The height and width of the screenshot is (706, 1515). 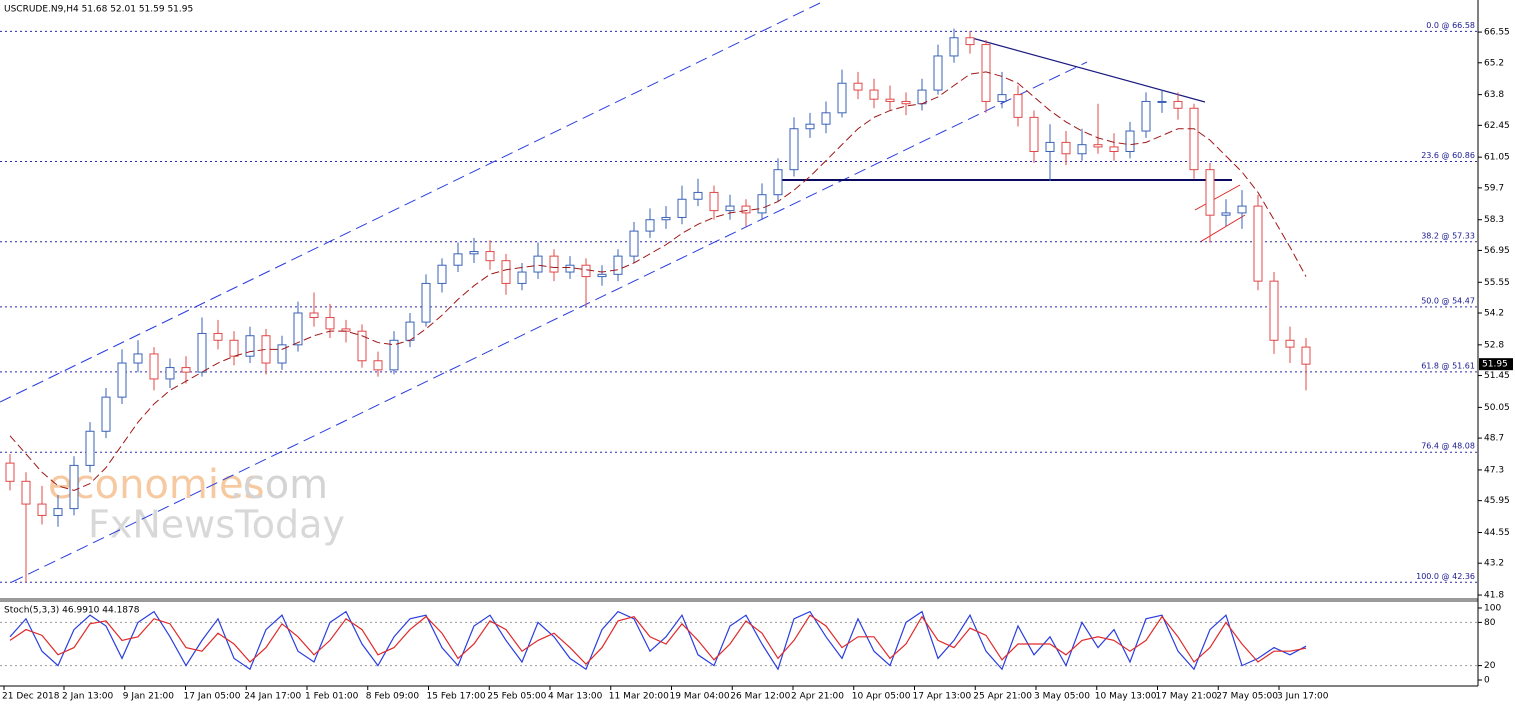 I want to click on x-tick-label: 21 Dec 2018, so click(x=31, y=697).